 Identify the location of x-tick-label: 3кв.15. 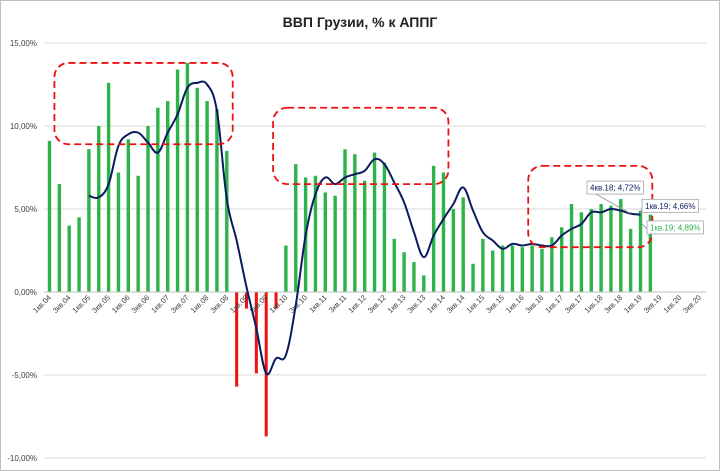
(495, 304).